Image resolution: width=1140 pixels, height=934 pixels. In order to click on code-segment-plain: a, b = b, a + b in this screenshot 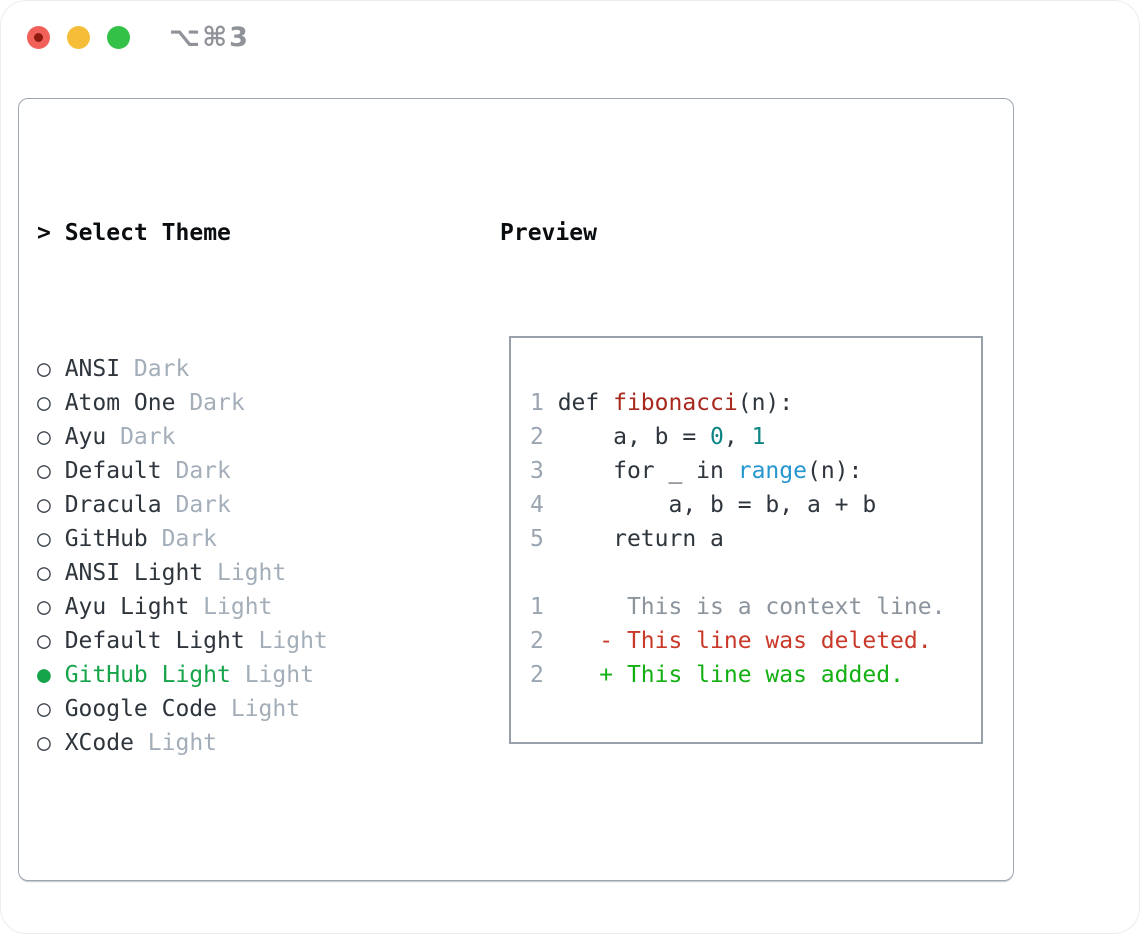, I will do `click(717, 505)`.